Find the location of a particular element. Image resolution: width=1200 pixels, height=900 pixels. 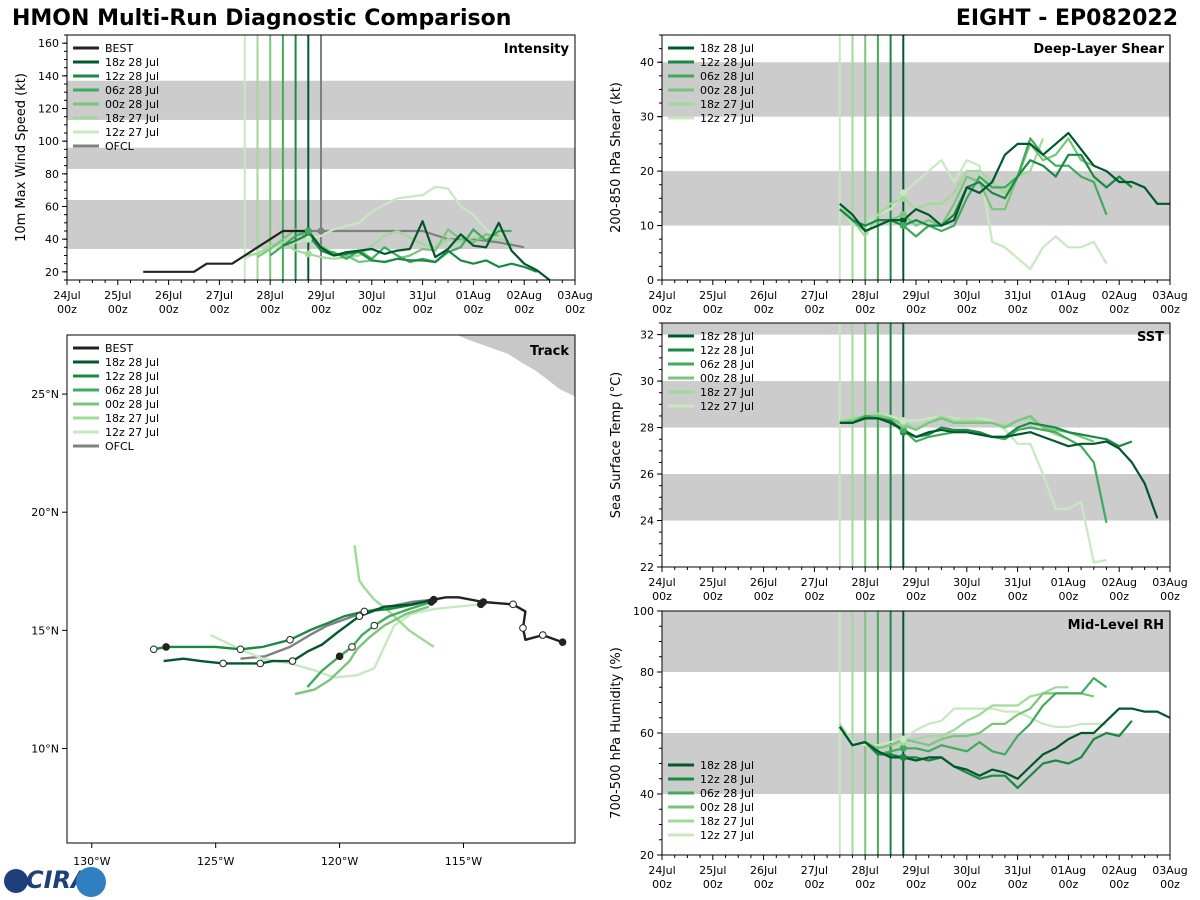

shear-legend-label-00z-28-jul: 00z 28 Jul is located at coordinates (727, 90).